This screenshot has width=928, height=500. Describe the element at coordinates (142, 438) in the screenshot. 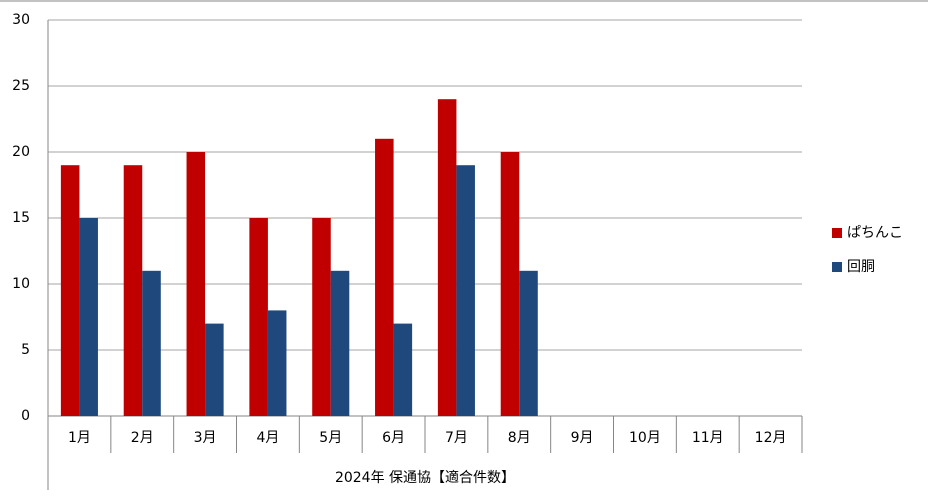

I see `x-tick-label: 2月` at that location.